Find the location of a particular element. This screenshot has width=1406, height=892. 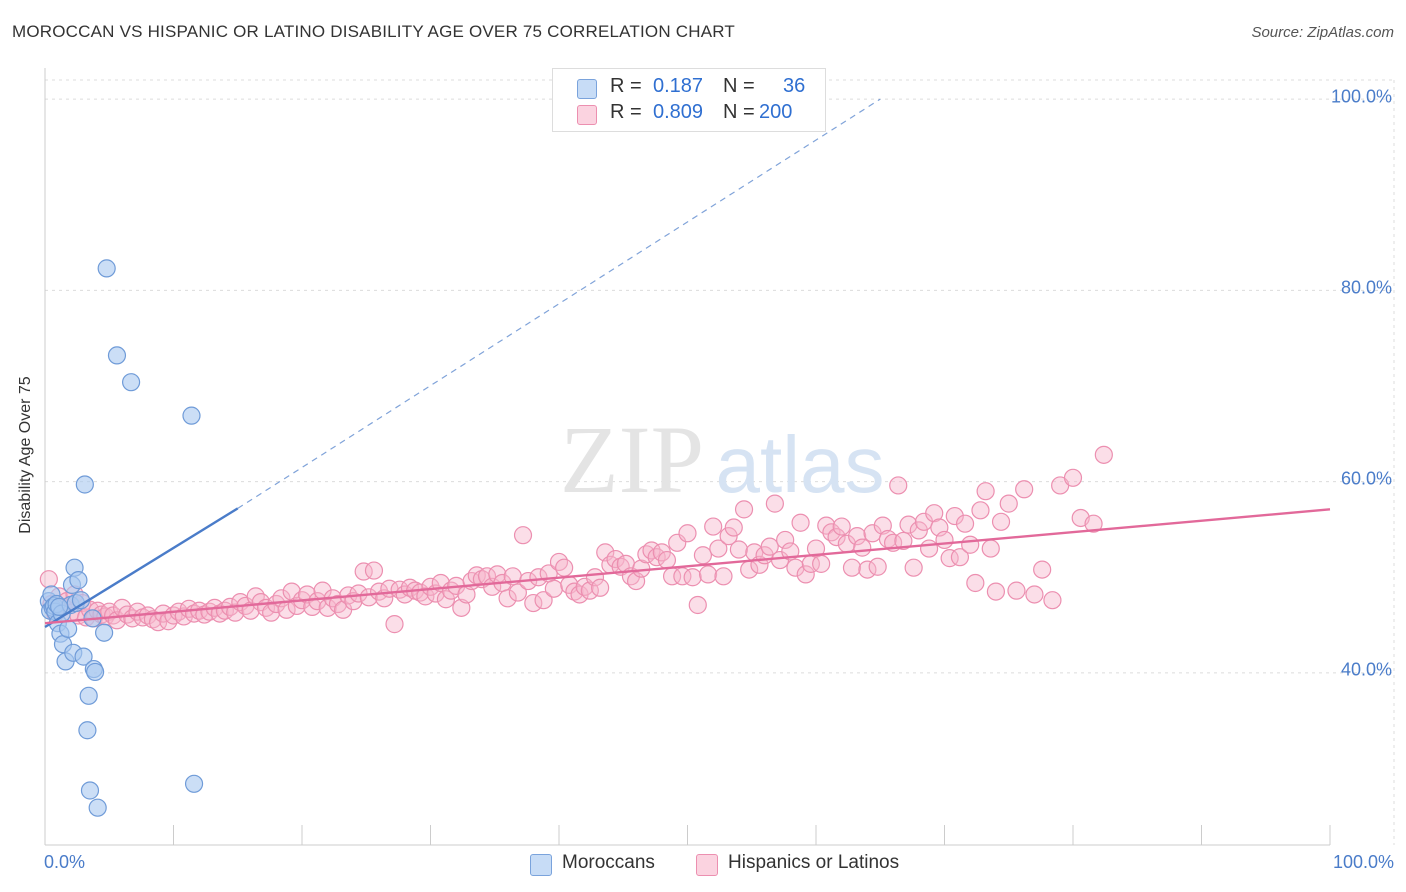

stats-row-moroccans: R = 0.187 N = 36 is located at coordinates (689, 88).